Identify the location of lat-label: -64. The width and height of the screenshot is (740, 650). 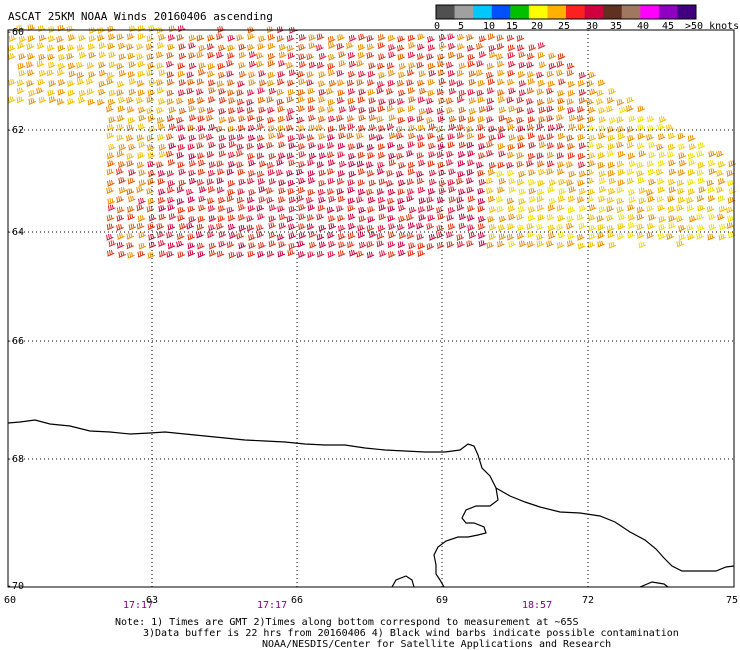
(15, 232).